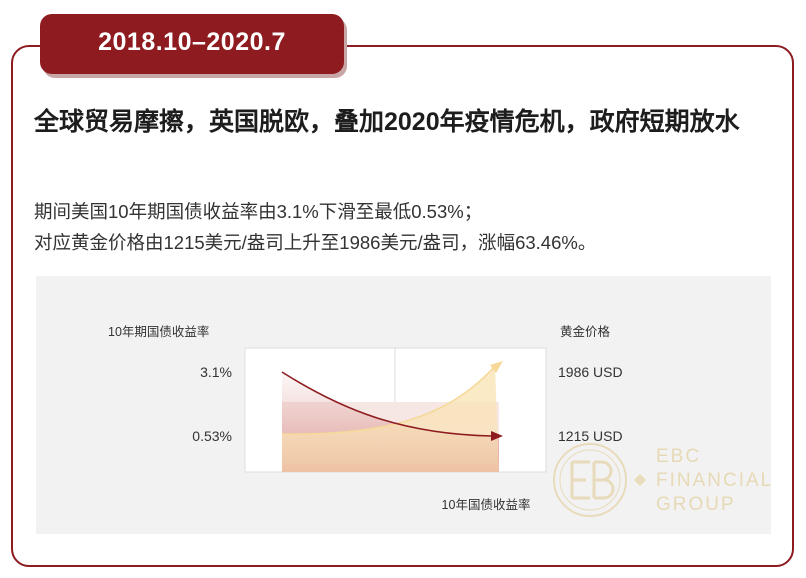  What do you see at coordinates (497, 436) in the screenshot?
I see `yield-arrow` at bounding box center [497, 436].